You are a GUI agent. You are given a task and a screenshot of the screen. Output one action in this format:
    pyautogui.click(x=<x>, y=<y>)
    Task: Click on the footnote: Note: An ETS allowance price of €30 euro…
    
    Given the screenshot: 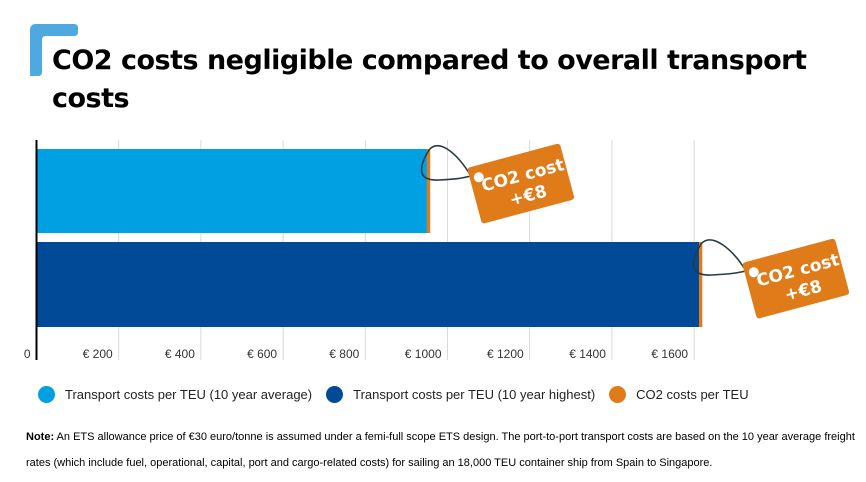 What is the action you would take?
    pyautogui.click(x=441, y=450)
    